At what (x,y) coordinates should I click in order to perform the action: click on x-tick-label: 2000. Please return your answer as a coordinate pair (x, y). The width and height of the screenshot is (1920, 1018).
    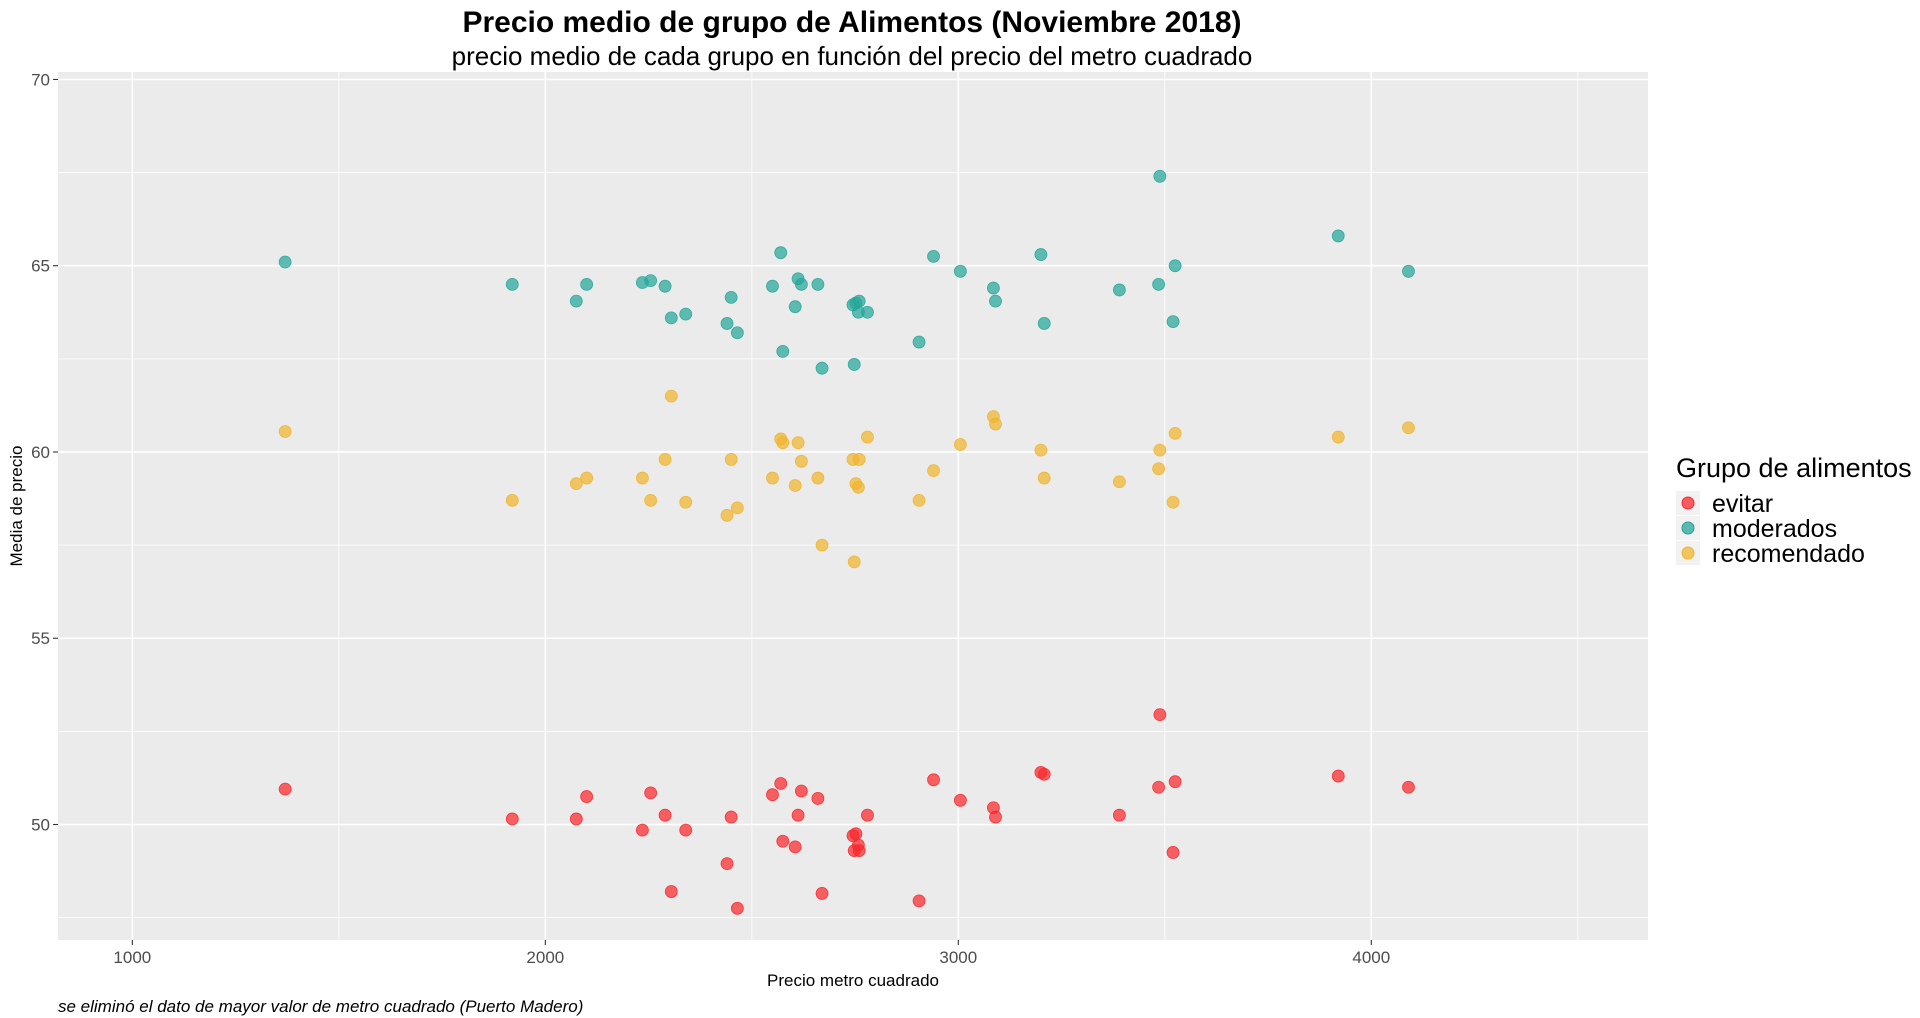
    Looking at the image, I should click on (545, 957).